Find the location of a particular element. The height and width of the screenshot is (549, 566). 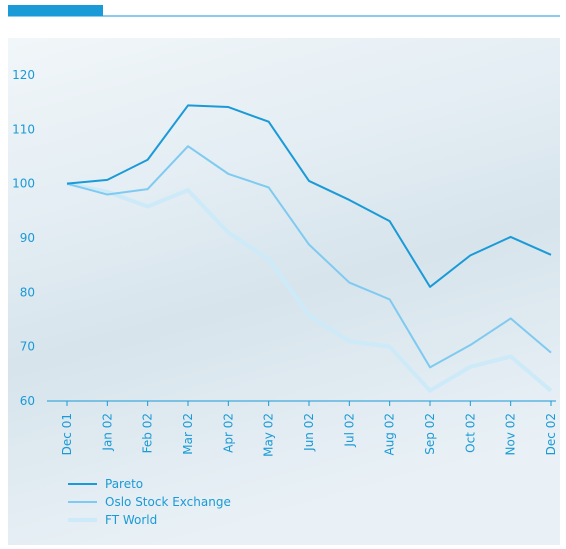

x-tick-label: Nov 02 is located at coordinates (511, 434).